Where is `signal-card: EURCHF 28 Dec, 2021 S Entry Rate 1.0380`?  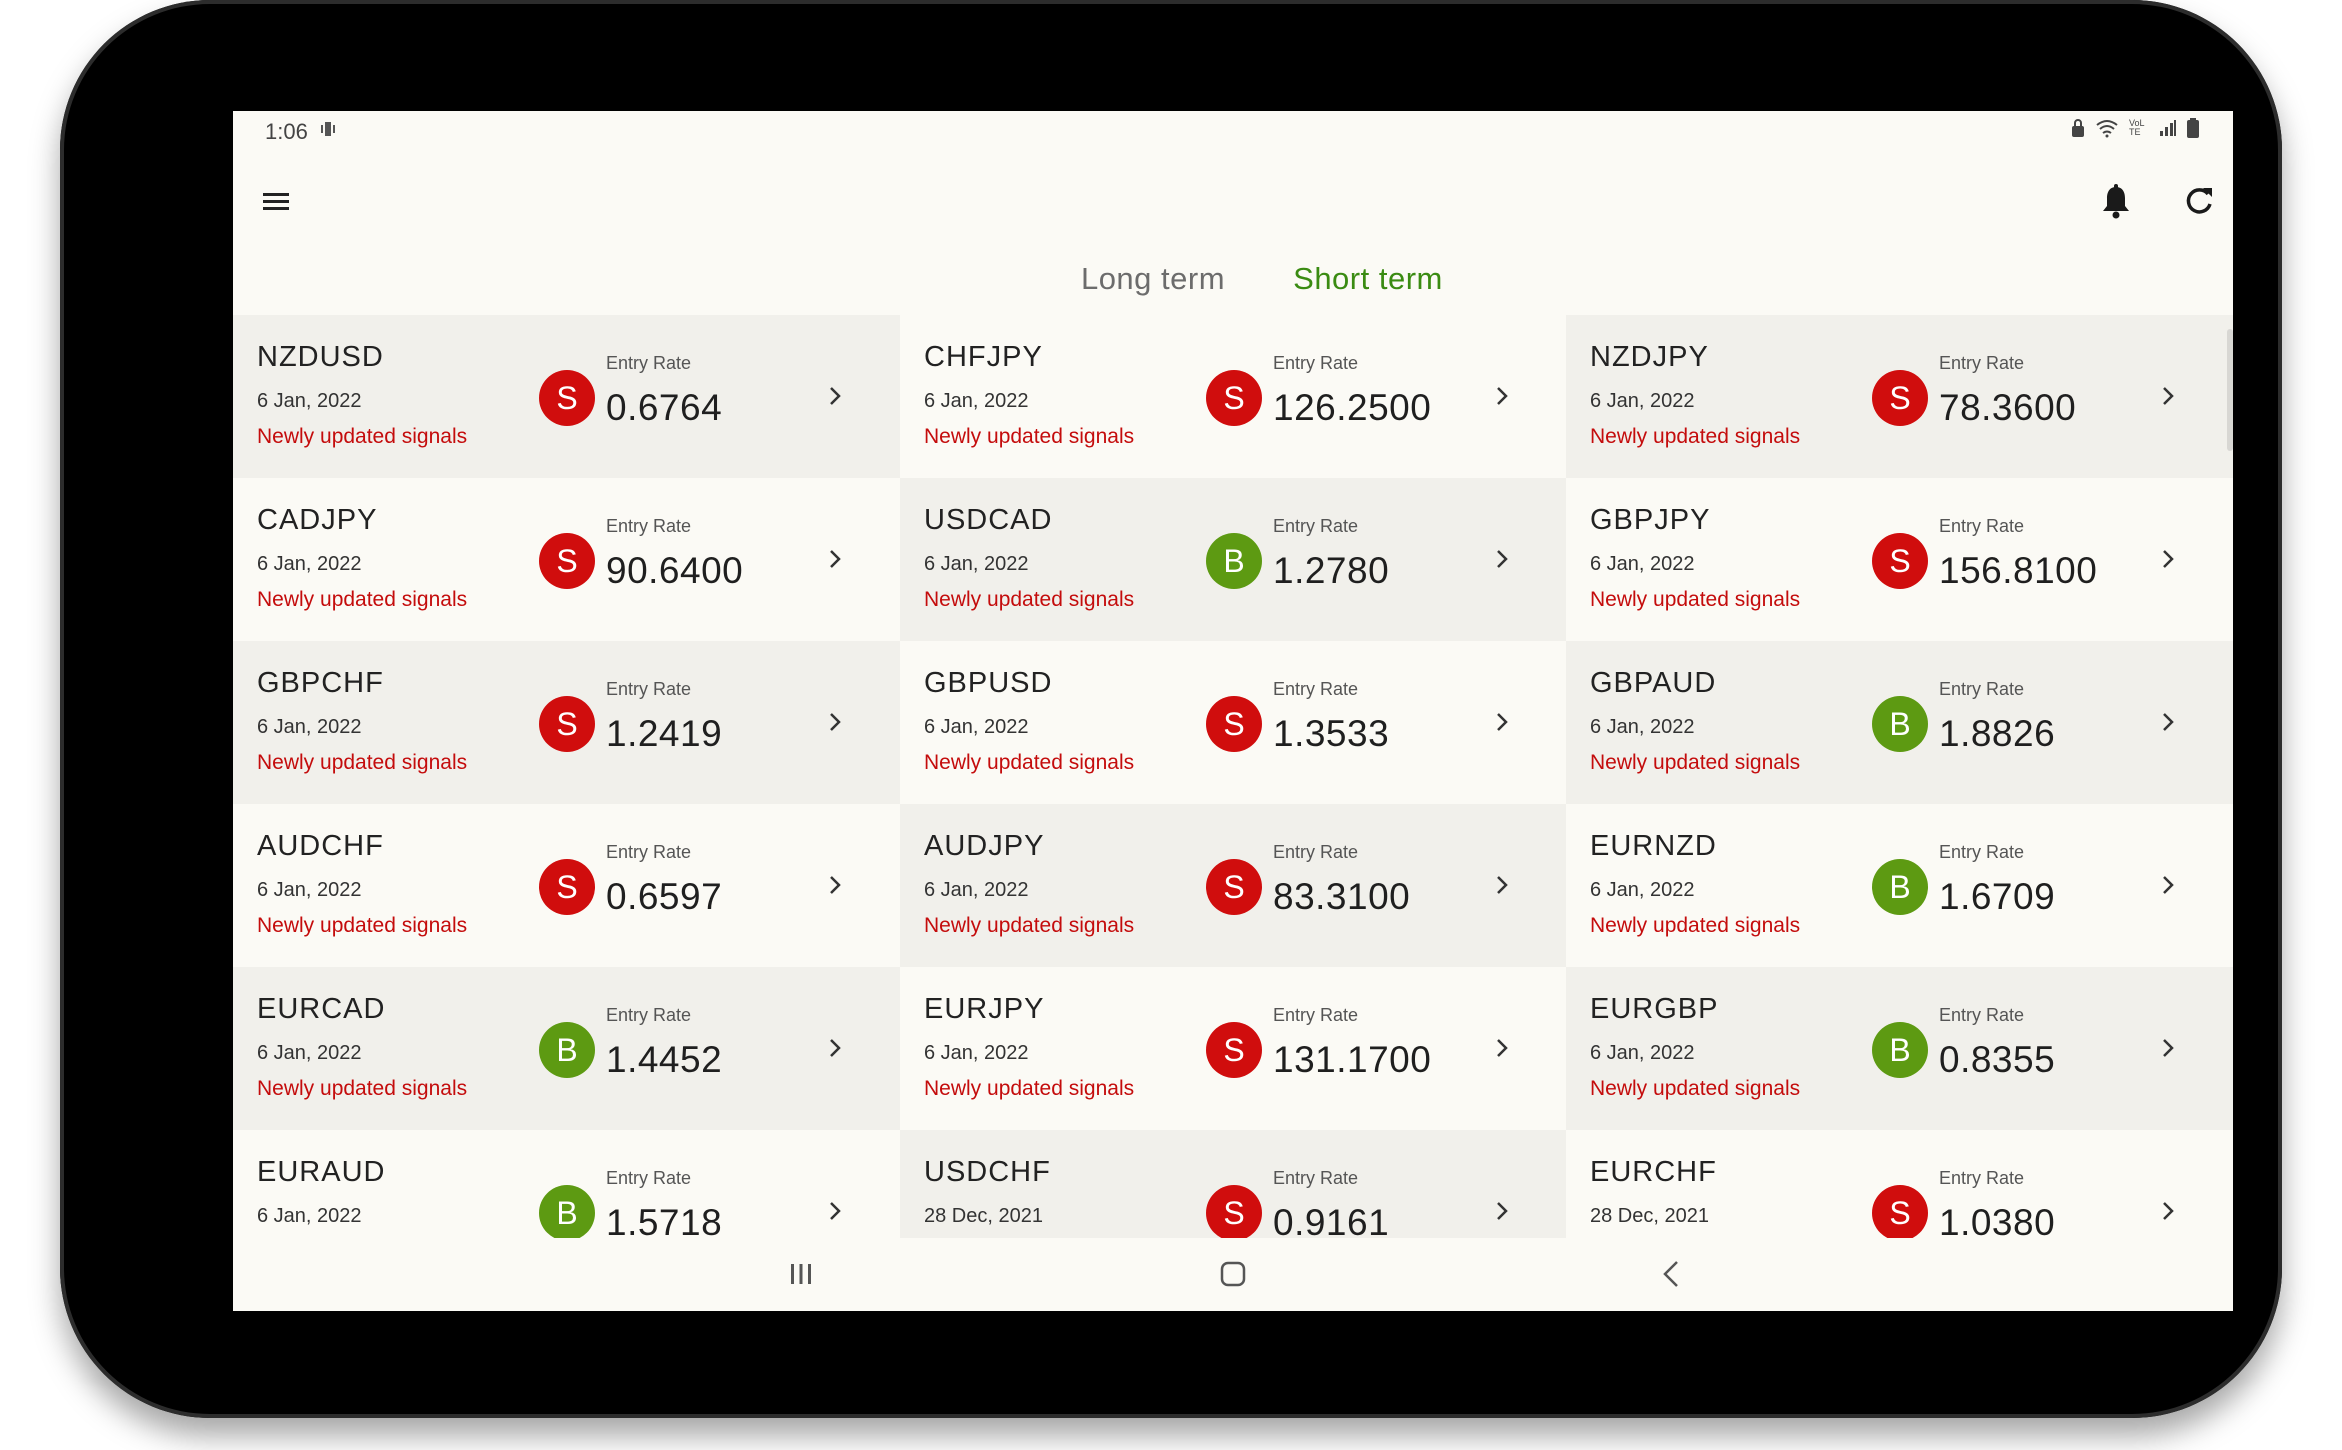 signal-card: EURCHF 28 Dec, 2021 S Entry Rate 1.0380 is located at coordinates (1899, 1184).